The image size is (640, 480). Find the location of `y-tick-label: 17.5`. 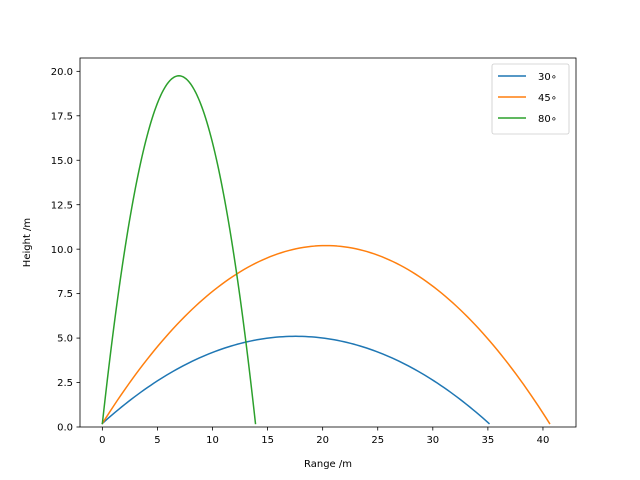

y-tick-label: 17.5 is located at coordinates (62, 116).